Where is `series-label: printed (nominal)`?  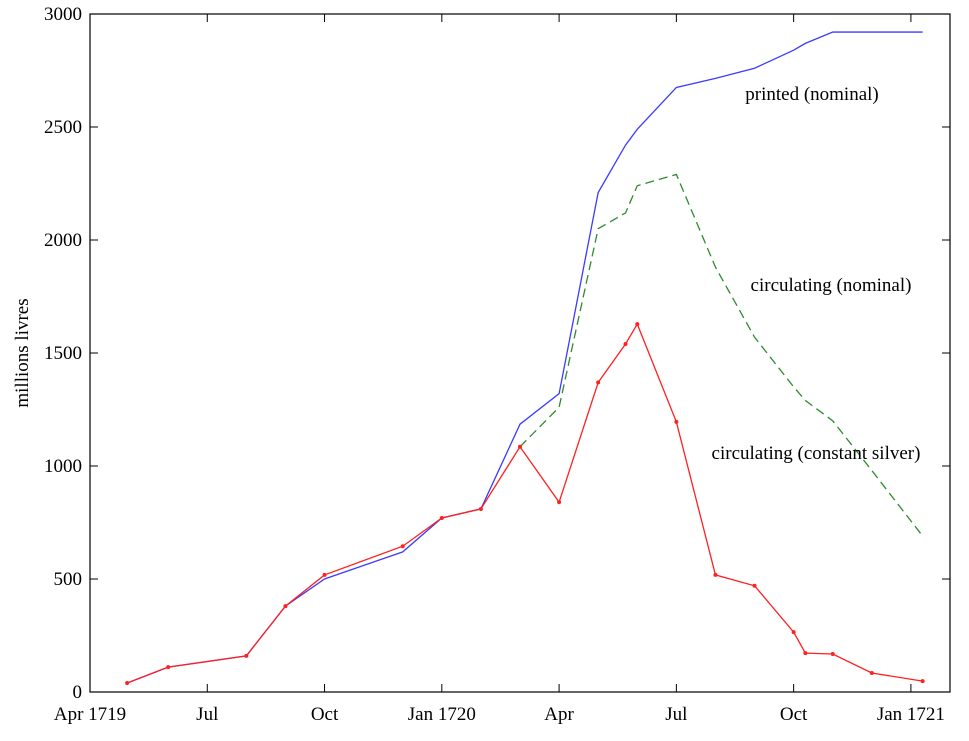
series-label: printed (nominal) is located at coordinates (812, 94).